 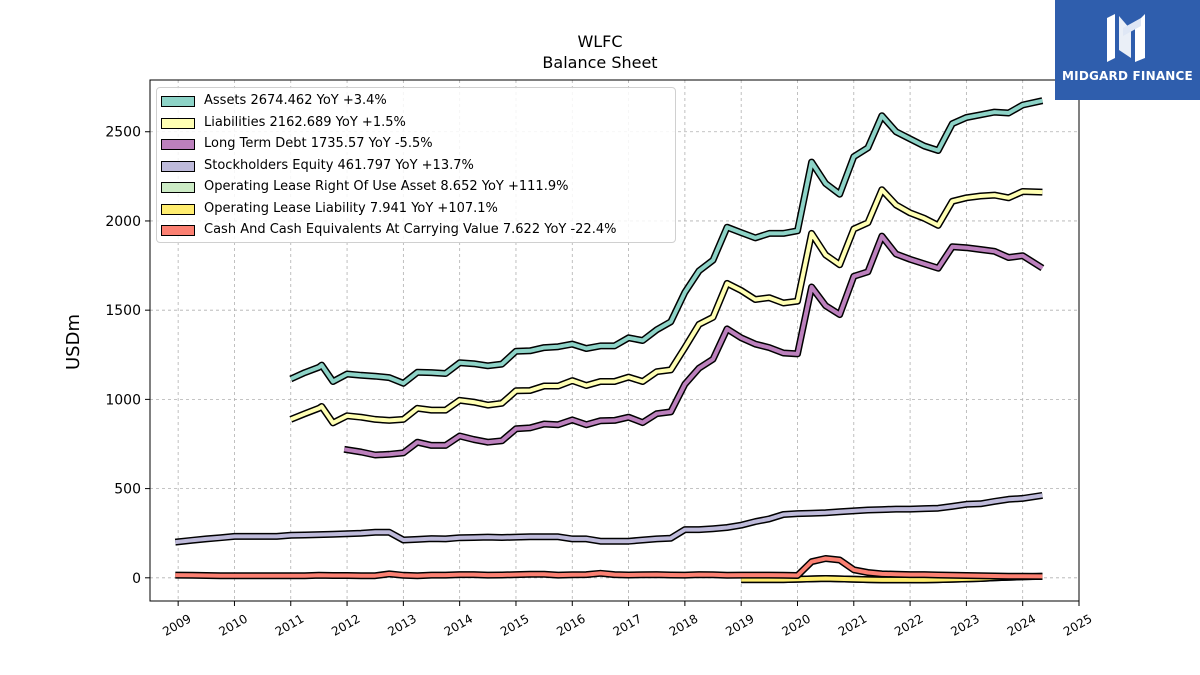 I want to click on chart-title: WLFC, so click(x=600, y=41).